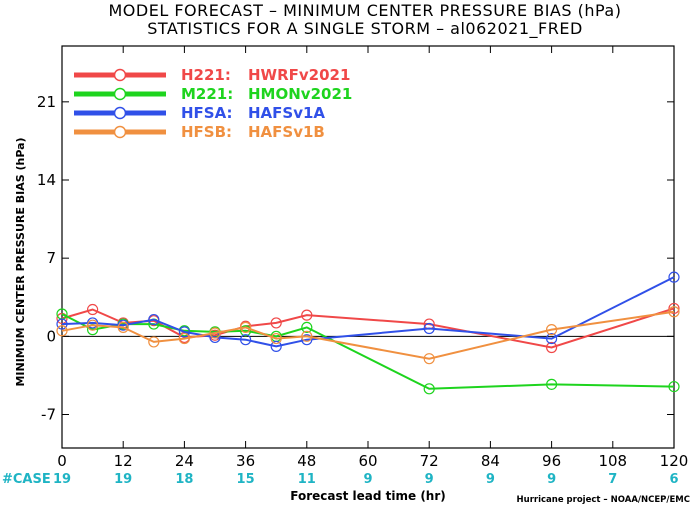 The height and width of the screenshot is (506, 700). What do you see at coordinates (123, 461) in the screenshot?
I see `x-tick-label: 12` at bounding box center [123, 461].